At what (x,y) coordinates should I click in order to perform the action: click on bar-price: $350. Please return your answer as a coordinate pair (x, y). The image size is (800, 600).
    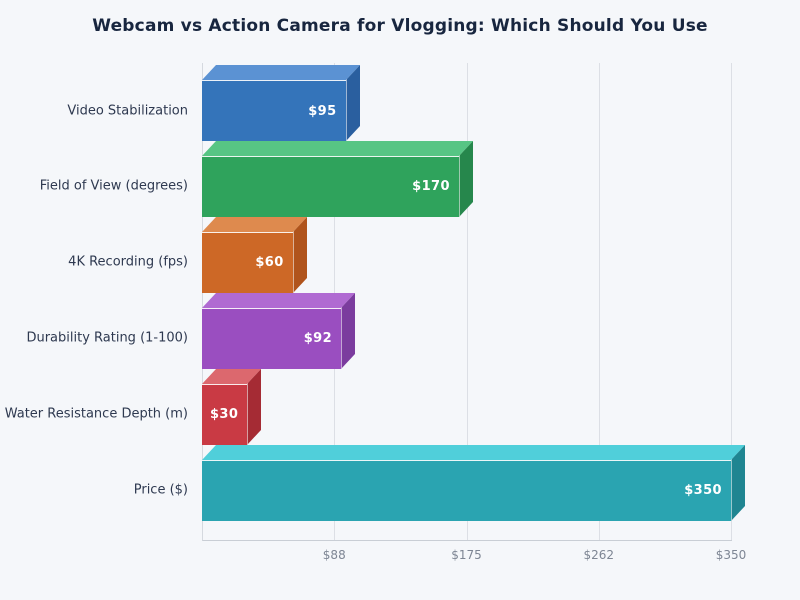
    Looking at the image, I should click on (473, 482).